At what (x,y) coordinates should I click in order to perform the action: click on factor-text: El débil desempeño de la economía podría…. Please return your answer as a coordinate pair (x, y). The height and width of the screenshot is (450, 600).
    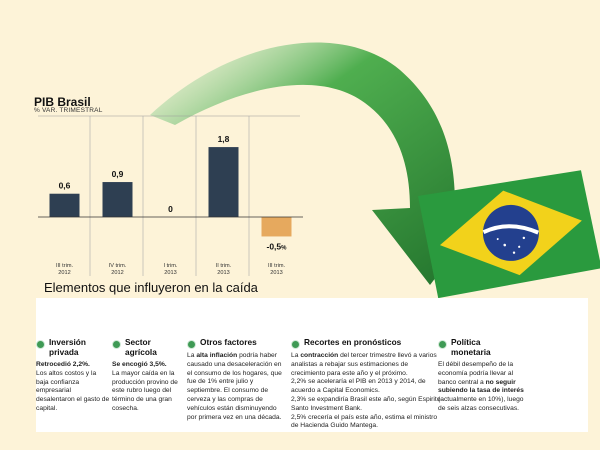
    Looking at the image, I should click on (481, 386).